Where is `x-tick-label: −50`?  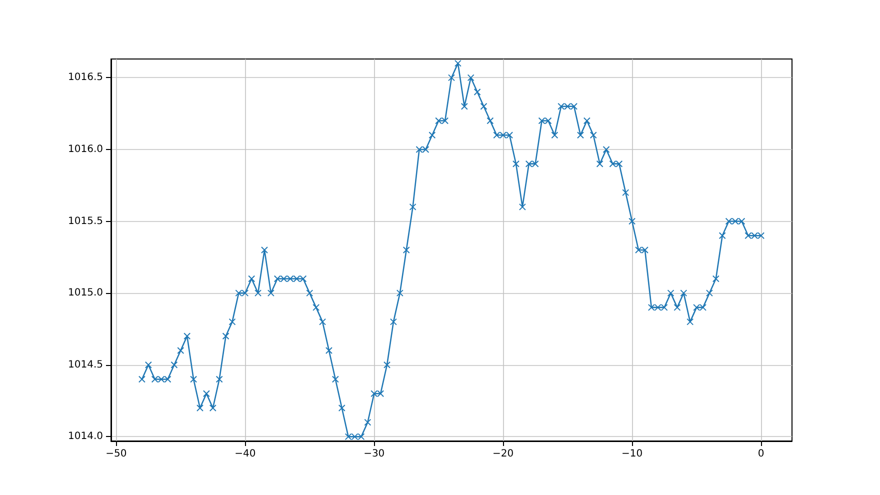 x-tick-label: −50 is located at coordinates (116, 454).